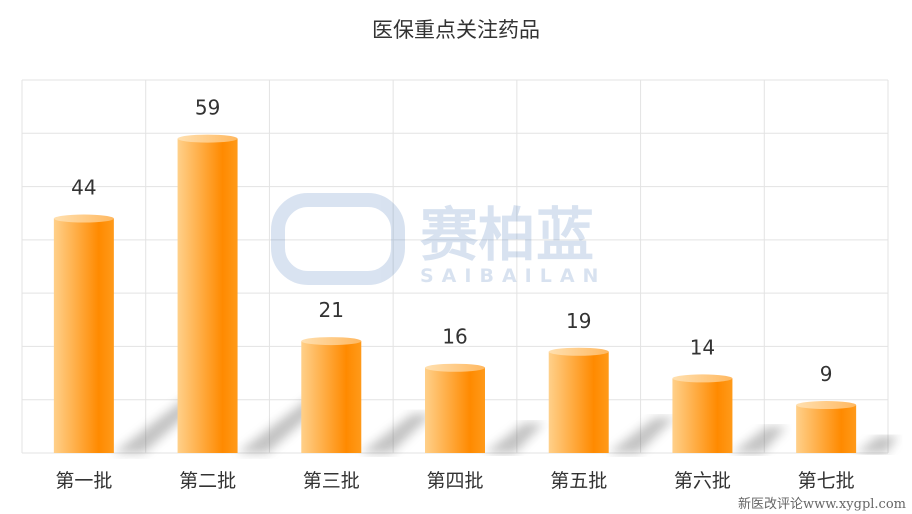 The image size is (912, 514). What do you see at coordinates (83, 335) in the screenshot?
I see `bar-第一批` at bounding box center [83, 335].